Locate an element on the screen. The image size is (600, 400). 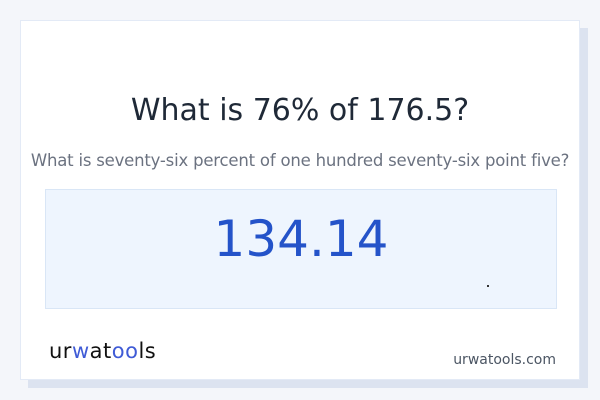
page-title: What is 76% of 176.5? is located at coordinates (300, 110).